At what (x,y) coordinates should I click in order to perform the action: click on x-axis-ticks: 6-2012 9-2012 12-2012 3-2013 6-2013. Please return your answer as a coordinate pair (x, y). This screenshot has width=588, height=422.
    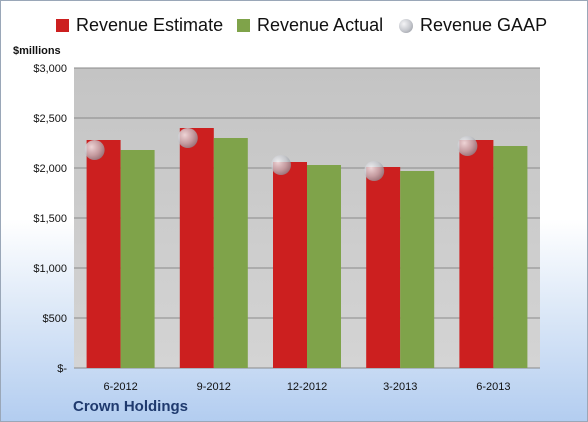
    Looking at the image, I should click on (306, 387).